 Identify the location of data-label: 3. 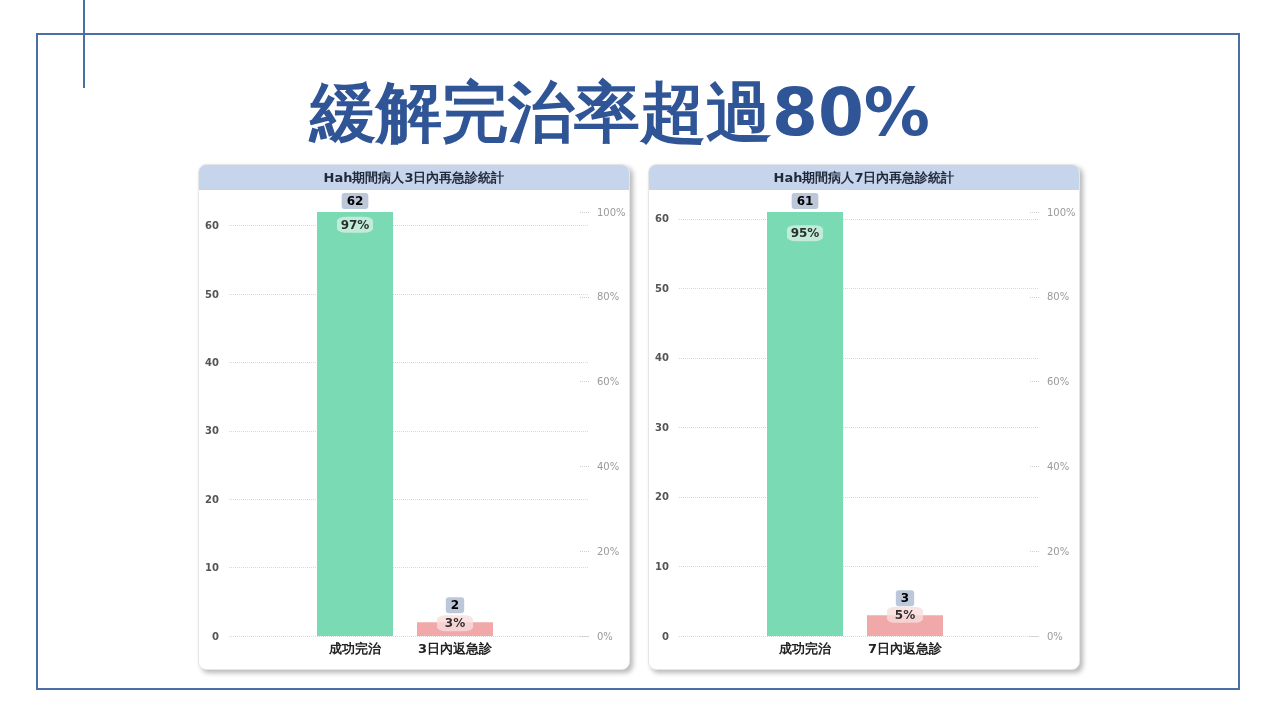
(905, 598).